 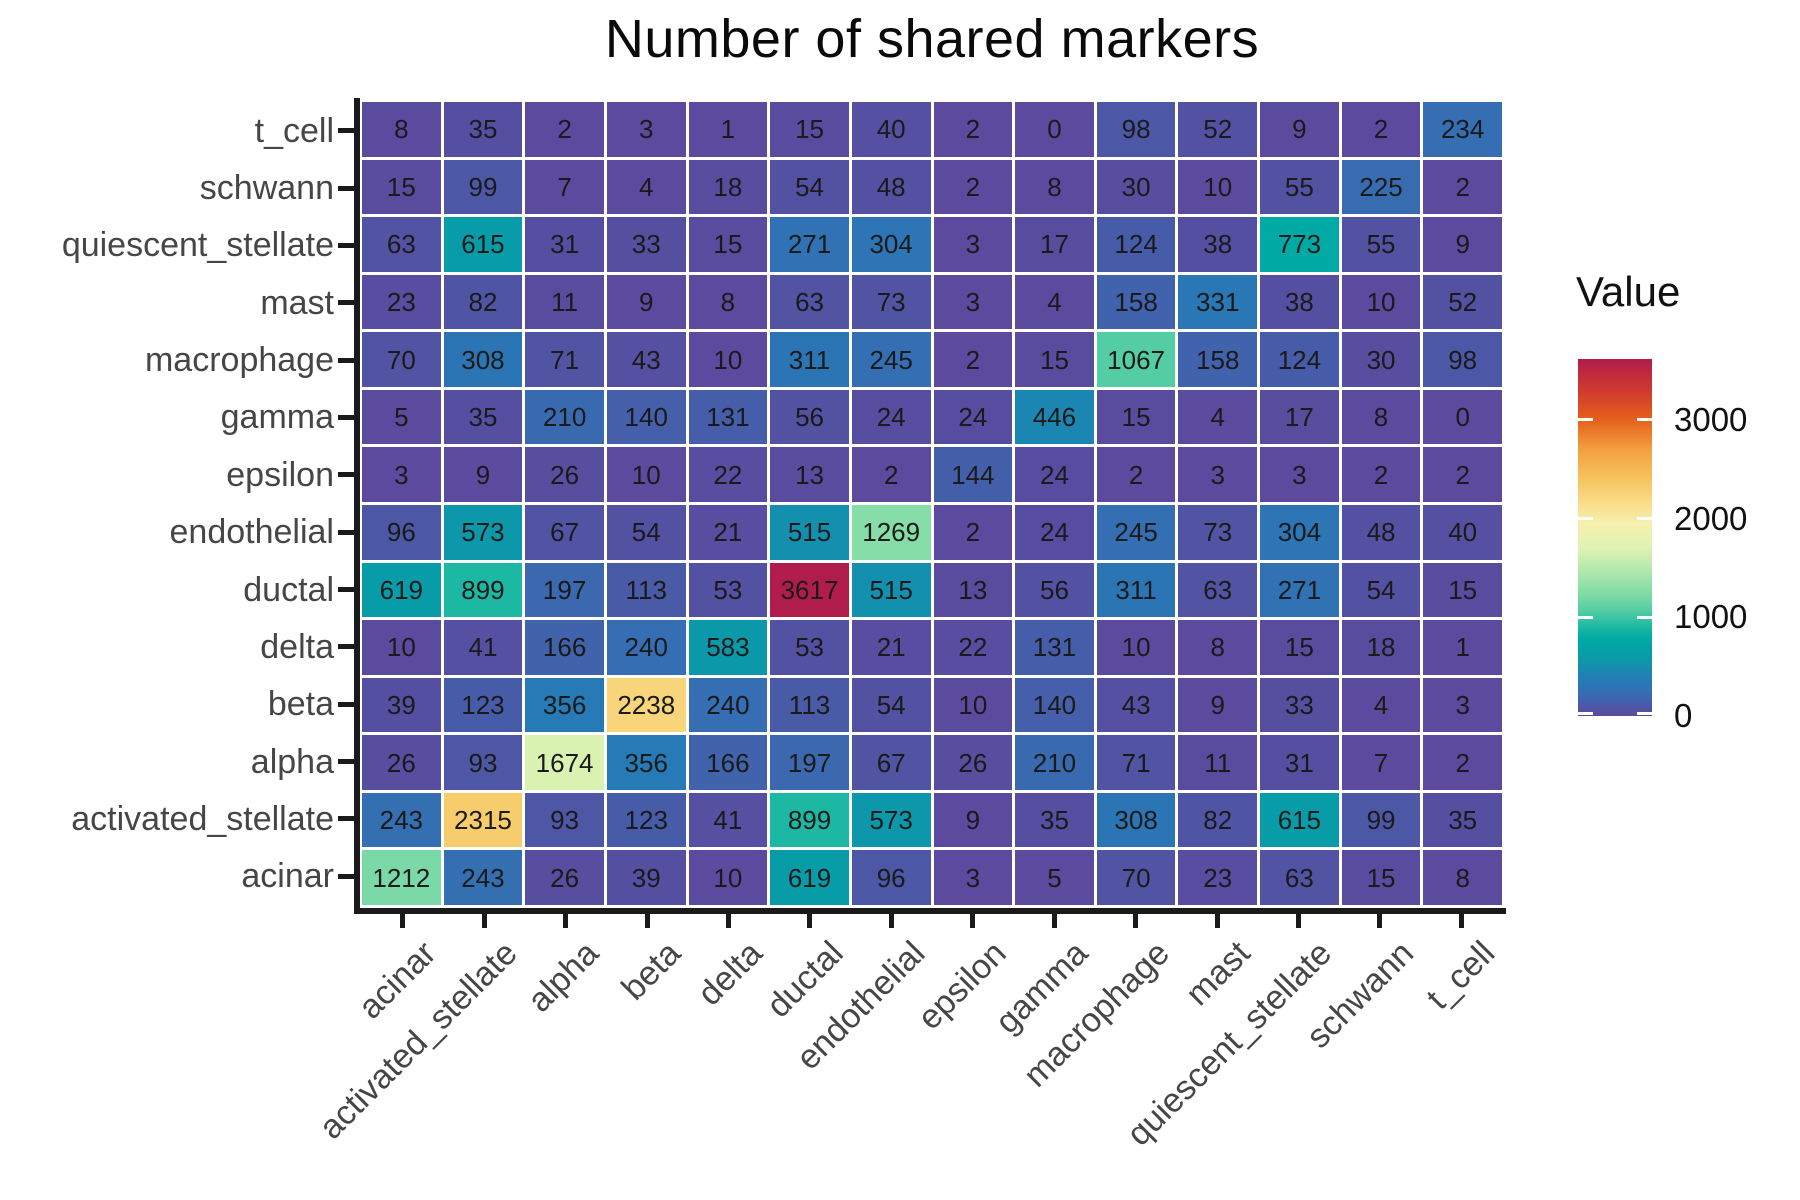 I want to click on x-axis-label: beta, so click(x=651, y=971).